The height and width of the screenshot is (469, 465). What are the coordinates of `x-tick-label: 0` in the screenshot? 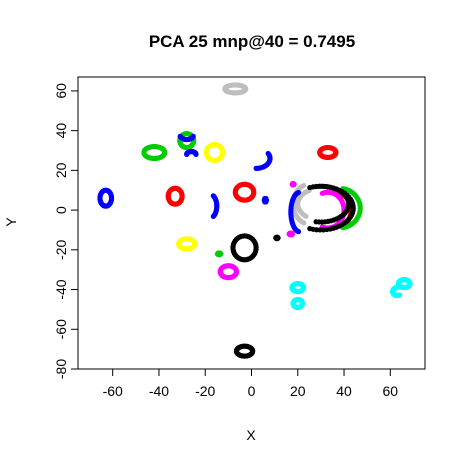 It's located at (252, 391).